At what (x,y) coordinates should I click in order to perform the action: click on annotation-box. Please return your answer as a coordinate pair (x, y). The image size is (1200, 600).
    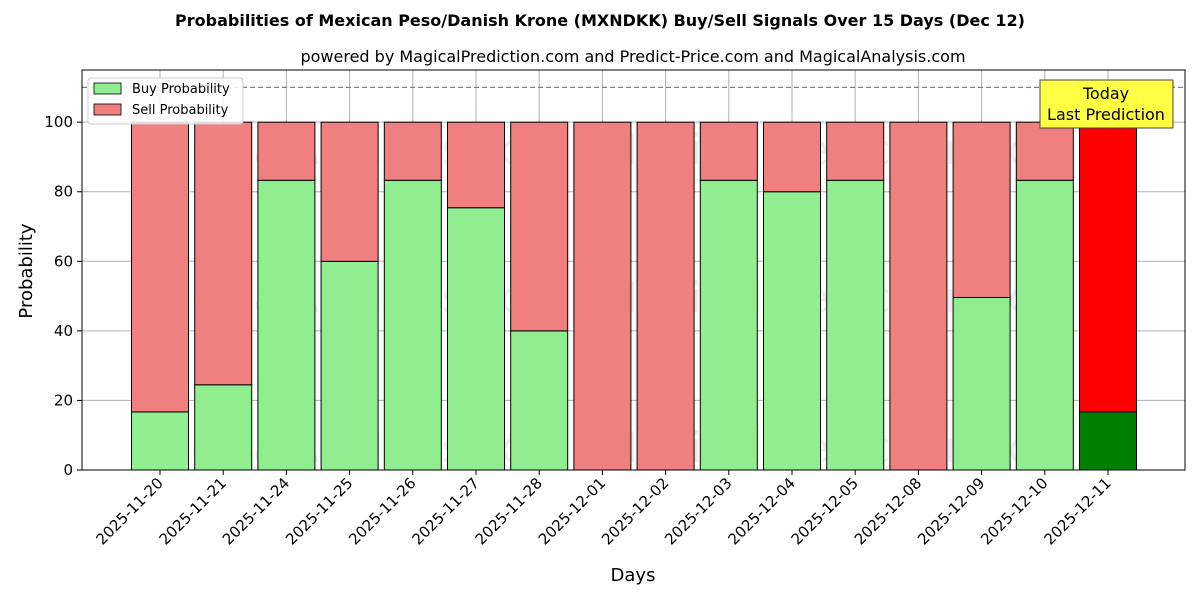
    Looking at the image, I should click on (1106, 104).